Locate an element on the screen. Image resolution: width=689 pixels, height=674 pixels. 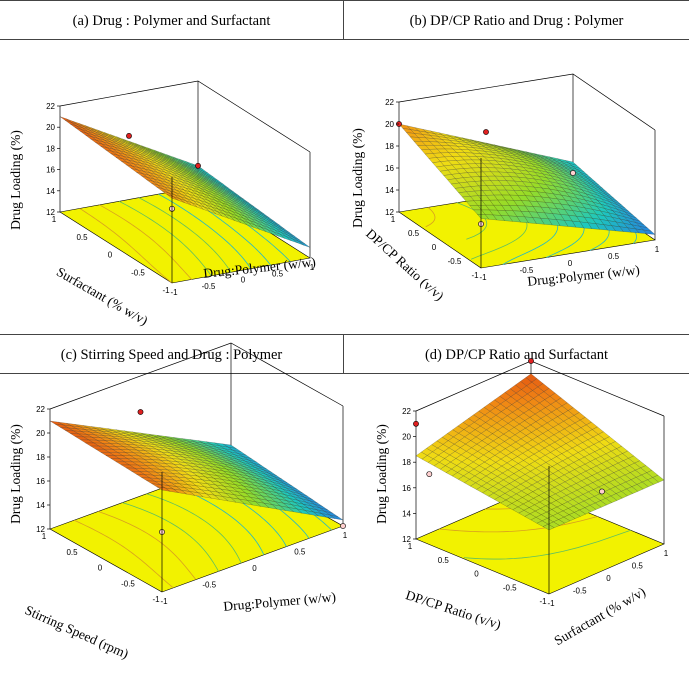
panel-b-response-surface is located at coordinates (527, 179).